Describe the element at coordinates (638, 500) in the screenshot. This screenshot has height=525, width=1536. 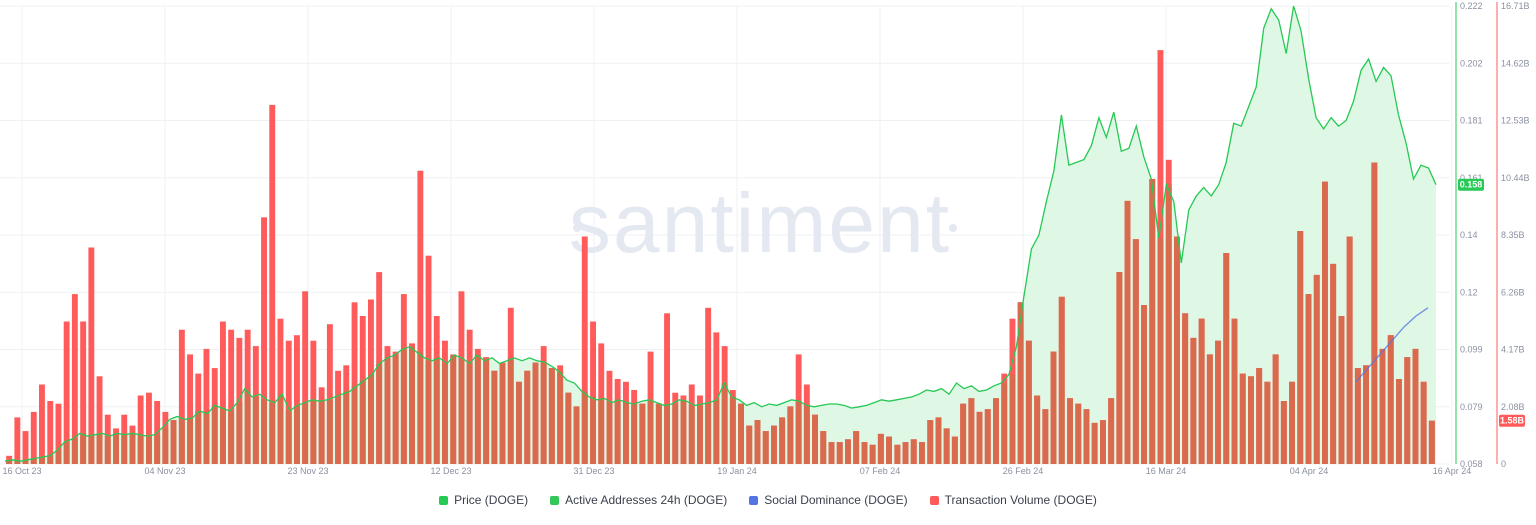
I see `legend-item: Active Addresses 24h (DOGE)` at that location.